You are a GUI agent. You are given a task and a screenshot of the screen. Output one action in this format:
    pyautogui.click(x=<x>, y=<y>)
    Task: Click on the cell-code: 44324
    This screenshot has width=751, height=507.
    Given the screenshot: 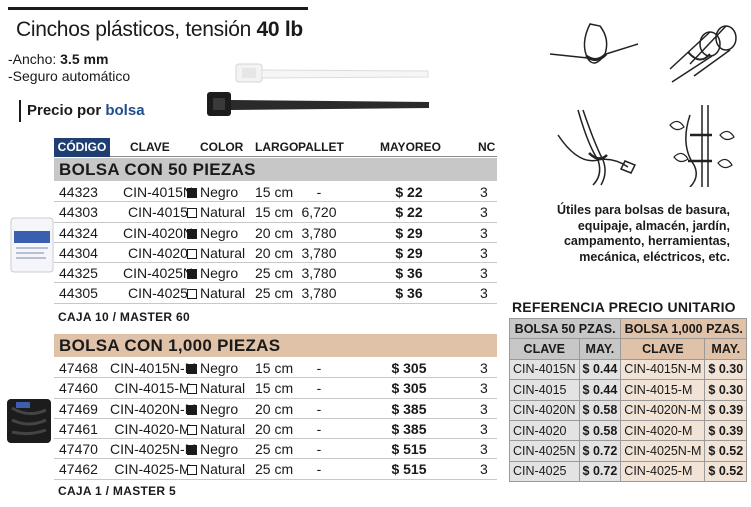 What is the action you would take?
    pyautogui.click(x=78, y=232)
    